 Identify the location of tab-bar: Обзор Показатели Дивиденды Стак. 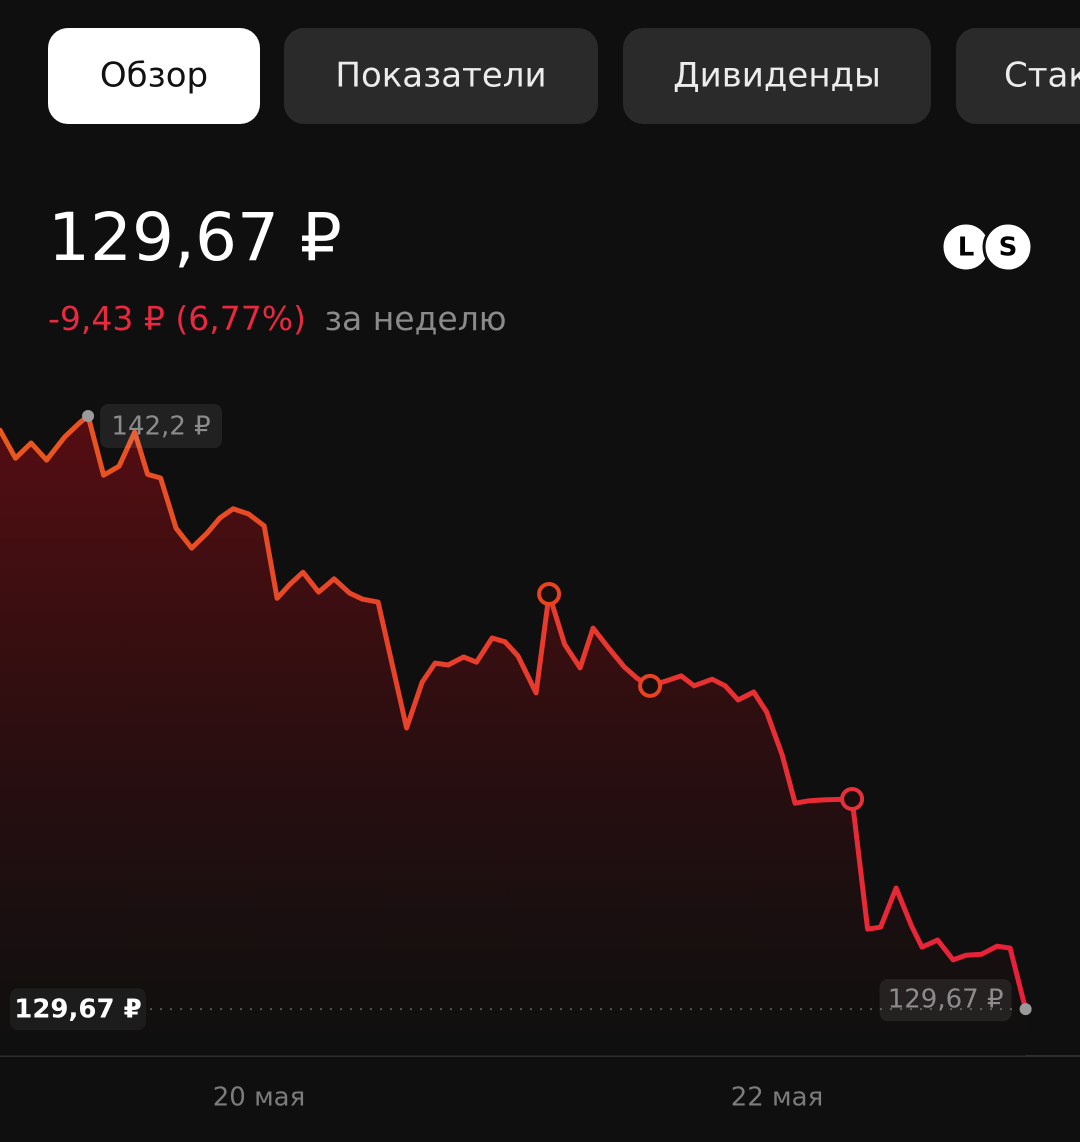
(564, 76).